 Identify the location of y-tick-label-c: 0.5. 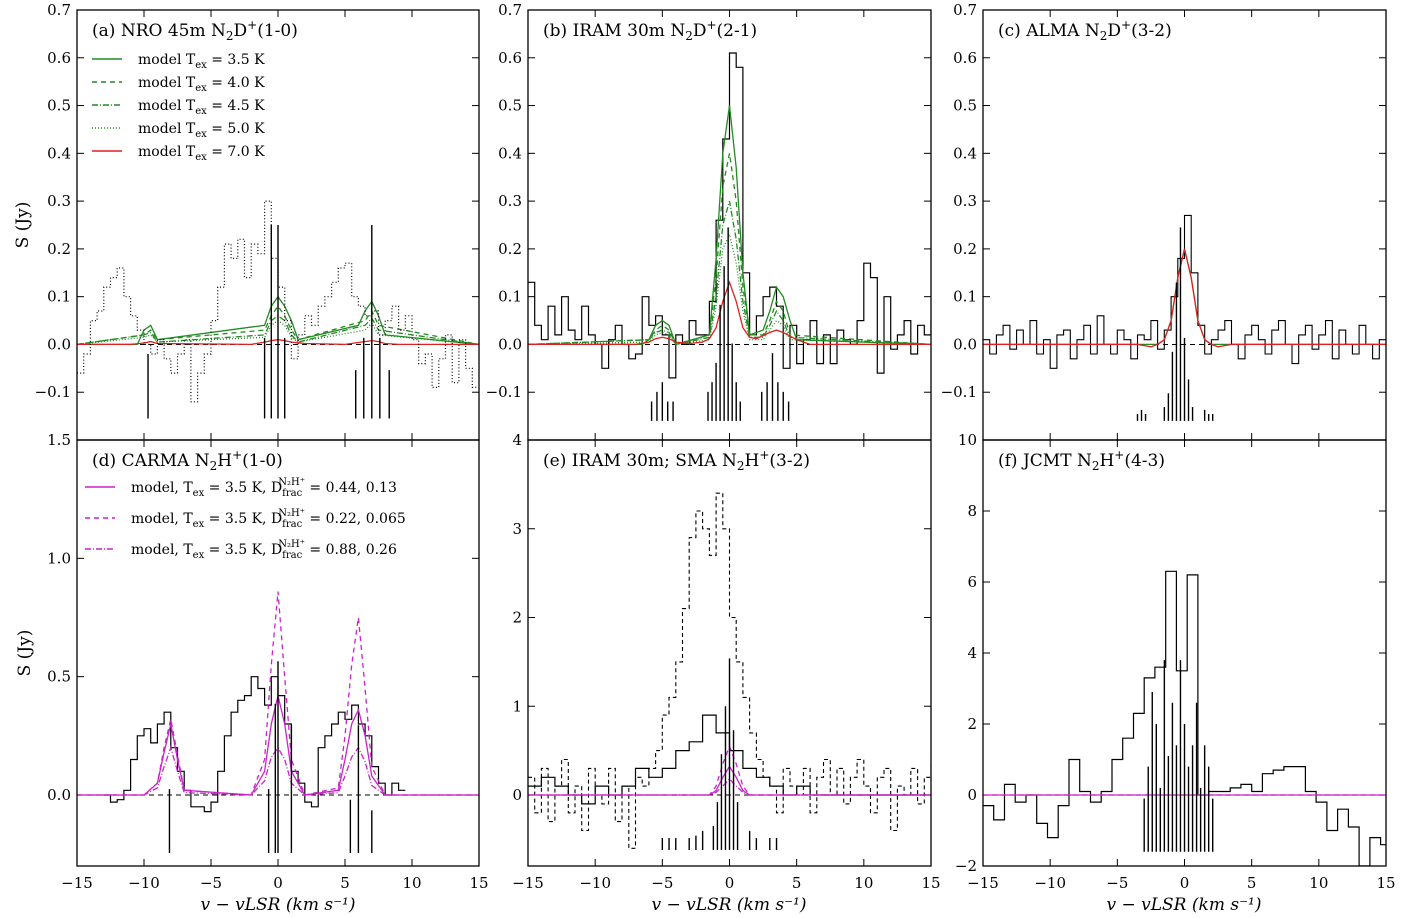
(965, 106).